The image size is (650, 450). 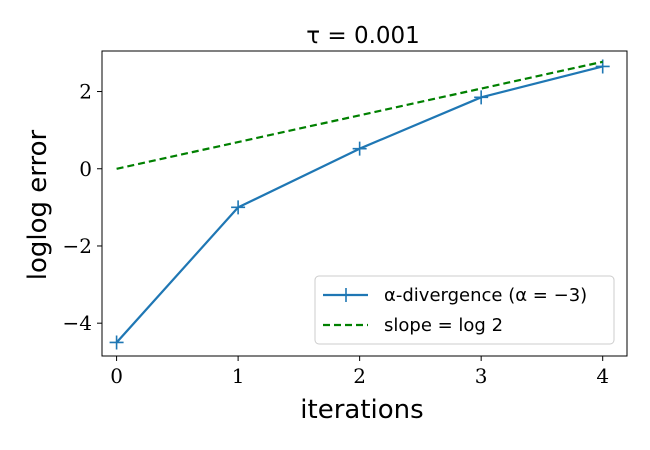 I want to click on x-tick-label: 3, so click(x=481, y=376).